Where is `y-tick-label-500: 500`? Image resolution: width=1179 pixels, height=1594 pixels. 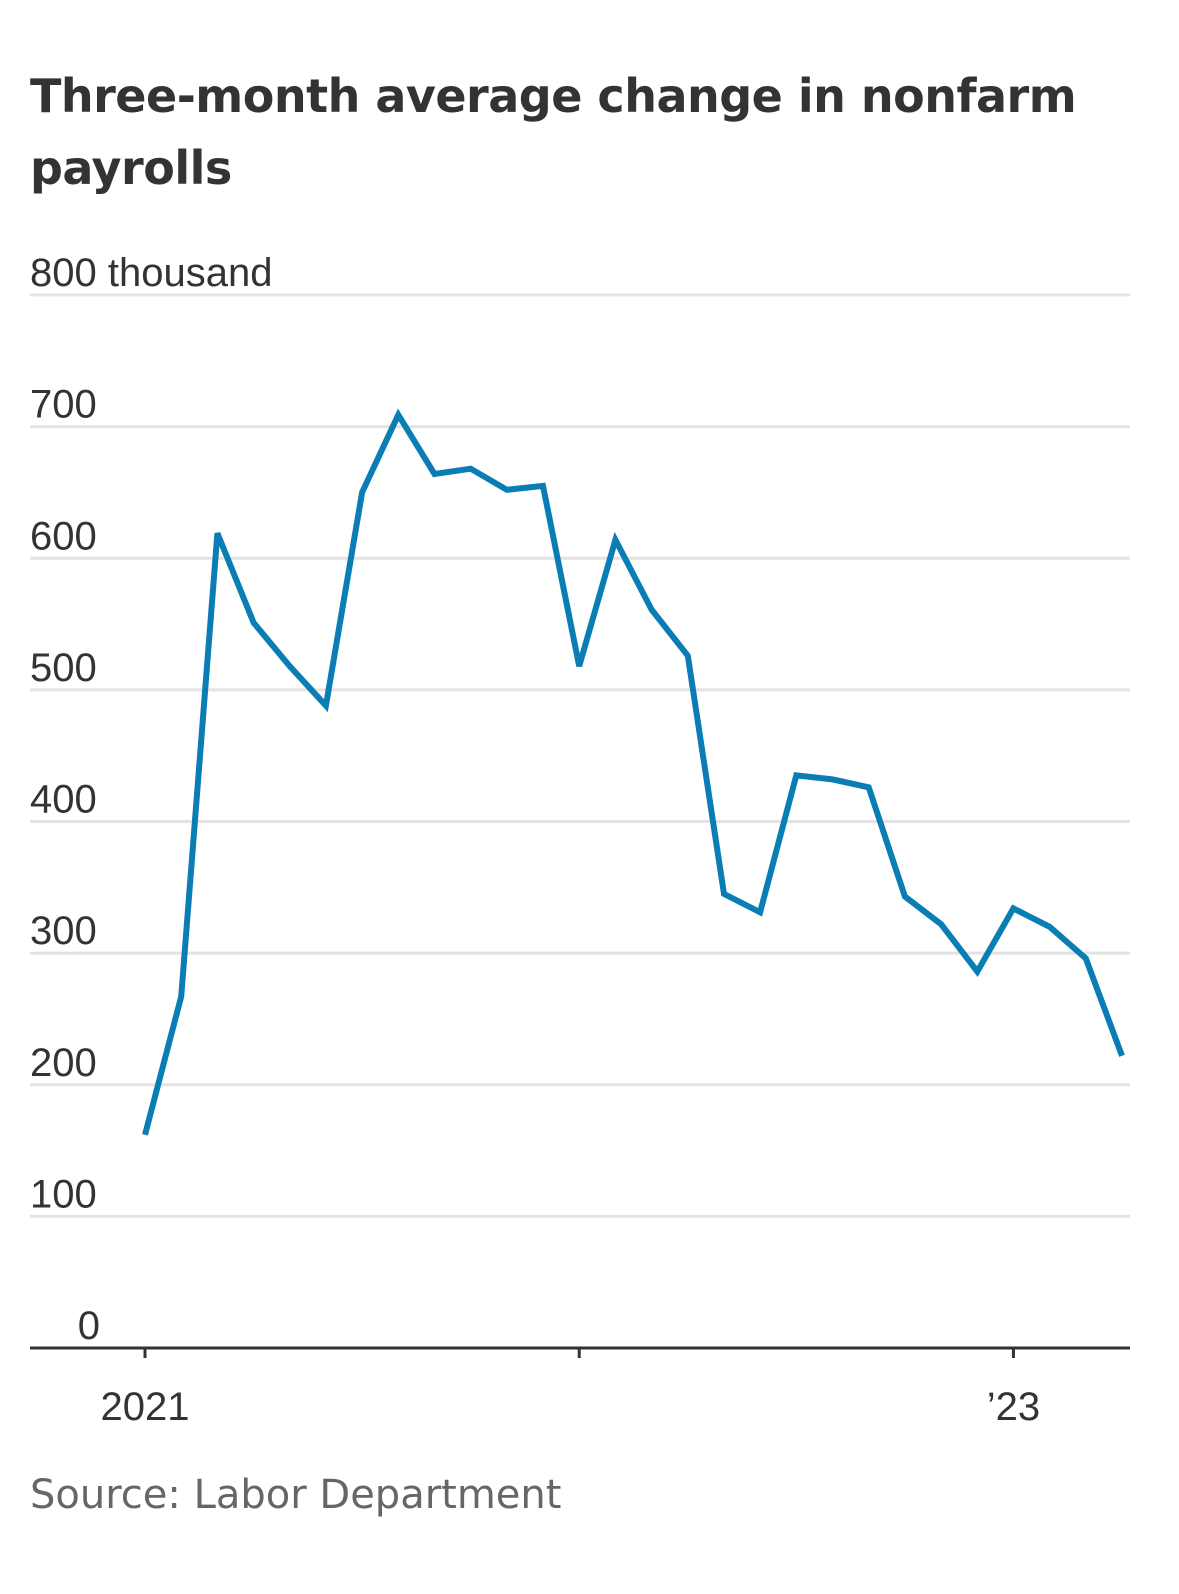
y-tick-label-500: 500 is located at coordinates (63, 668).